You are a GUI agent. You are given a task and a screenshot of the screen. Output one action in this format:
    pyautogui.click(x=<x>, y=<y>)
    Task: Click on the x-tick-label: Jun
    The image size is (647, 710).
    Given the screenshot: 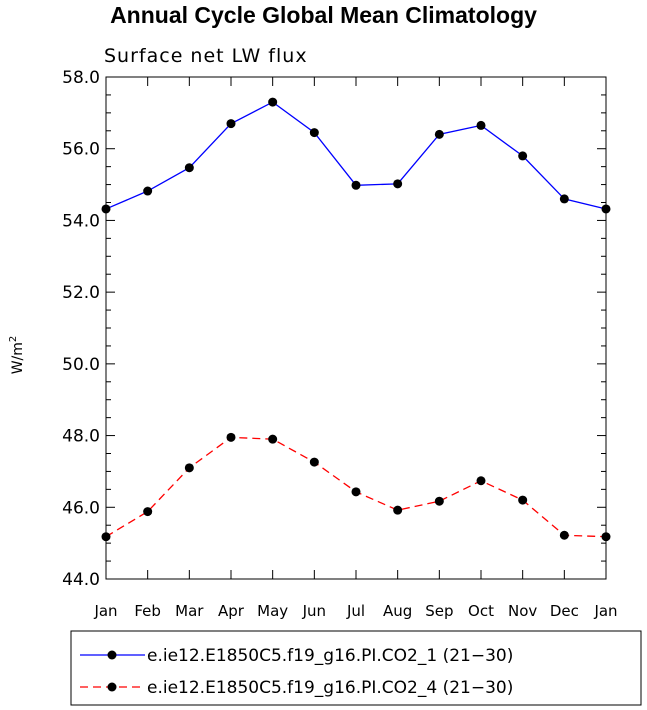 What is the action you would take?
    pyautogui.click(x=314, y=611)
    